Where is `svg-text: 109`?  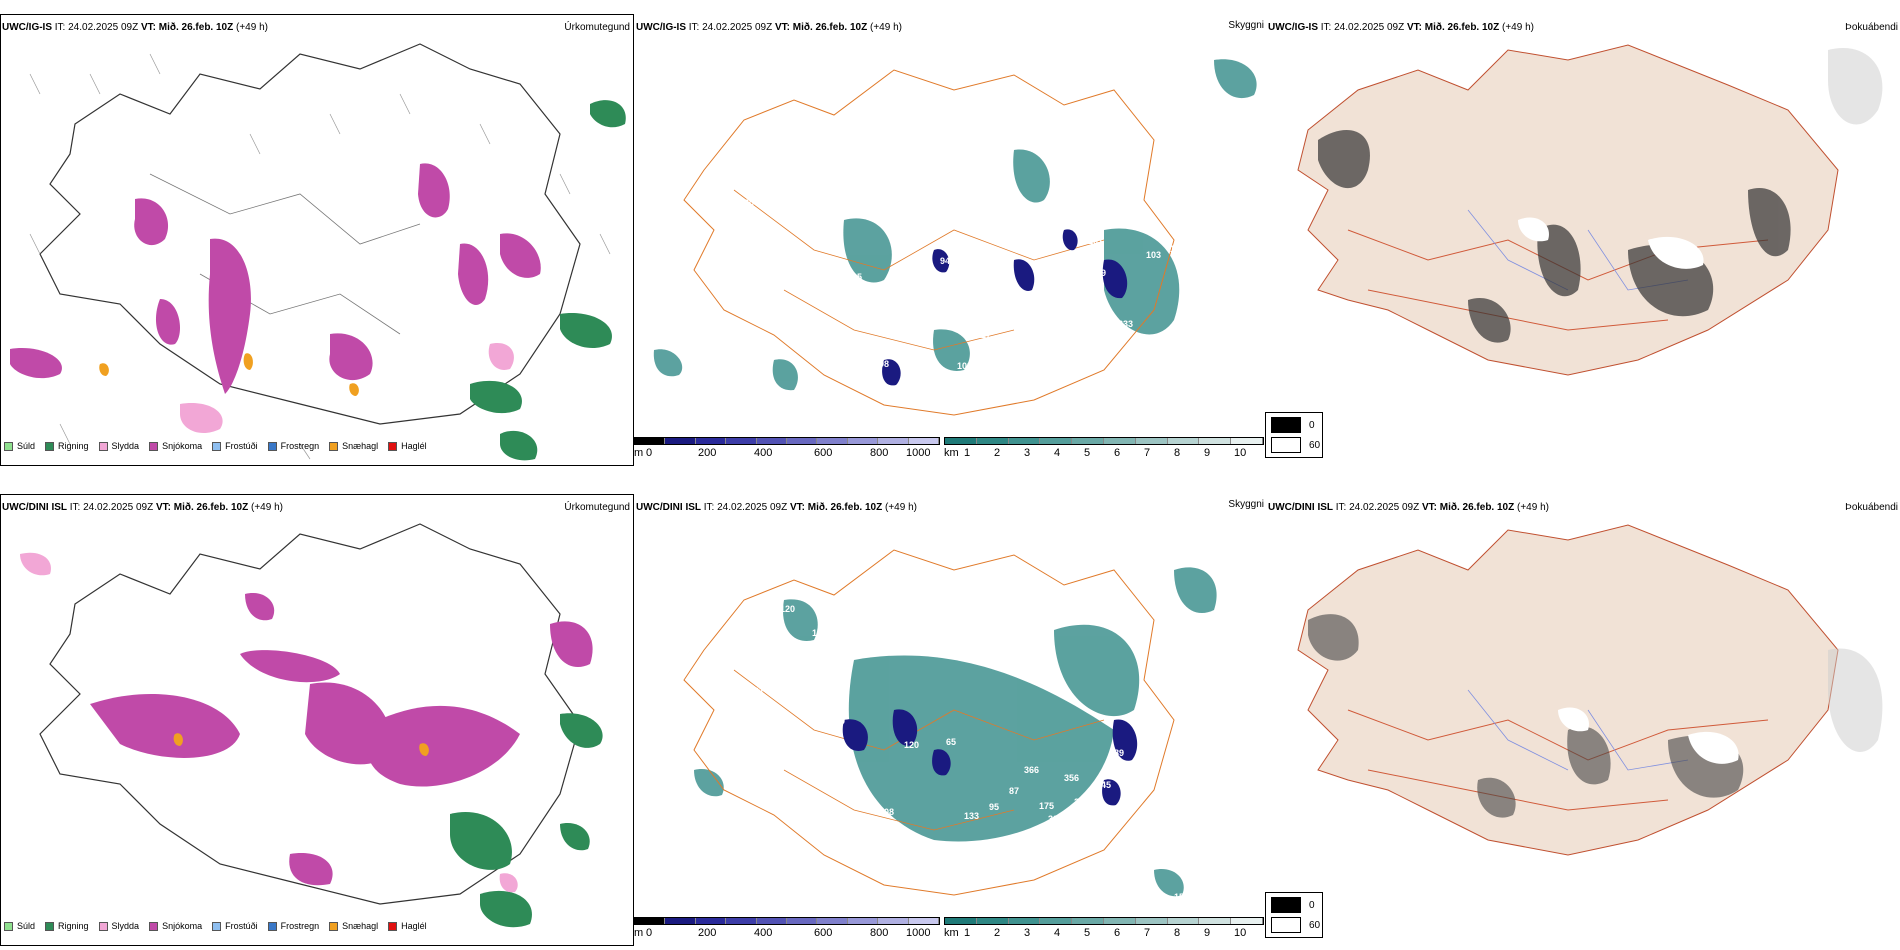 svg-text: 109 is located at coordinates (964, 366).